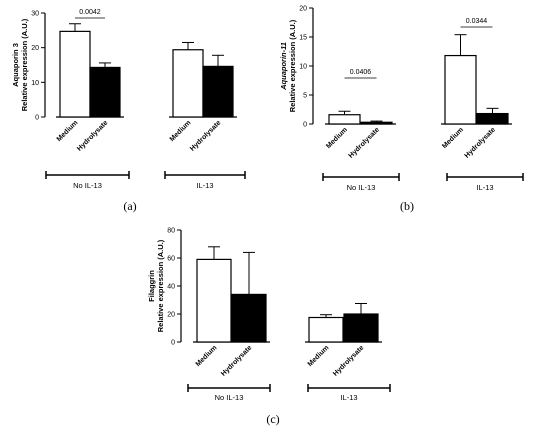 This screenshot has height=431, width=550. Describe the element at coordinates (90, 12) in the screenshot. I see `p-value-label: 0.0042` at that location.